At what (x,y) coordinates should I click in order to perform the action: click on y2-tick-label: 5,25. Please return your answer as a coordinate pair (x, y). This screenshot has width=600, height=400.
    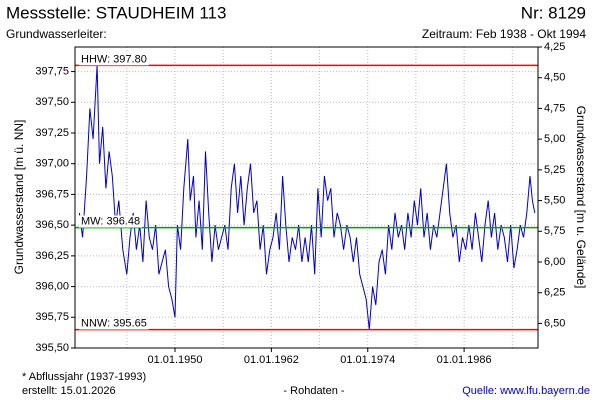
    Looking at the image, I should click on (554, 170).